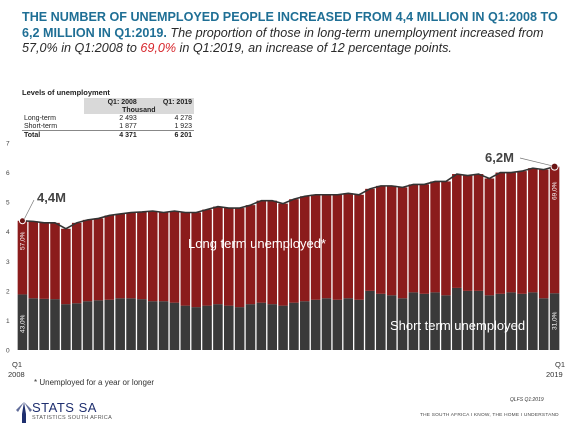  I want to click on x-last-label-q: Q1, so click(560, 364).